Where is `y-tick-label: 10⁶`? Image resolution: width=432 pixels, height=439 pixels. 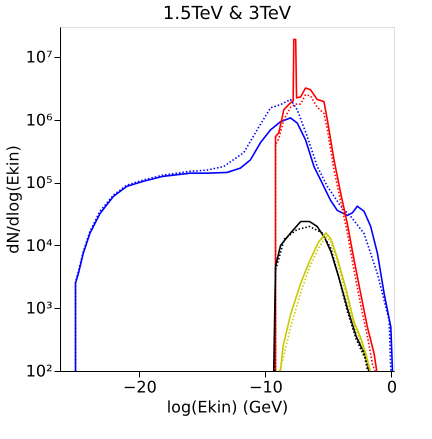
y-tick-label: 10⁶ is located at coordinates (39, 120).